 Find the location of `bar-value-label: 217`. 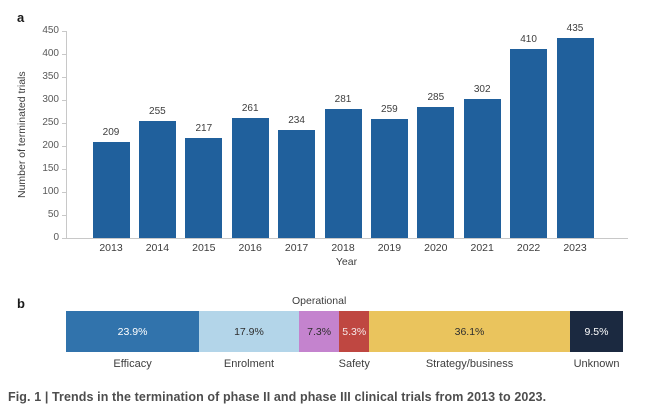

bar-value-label: 217 is located at coordinates (204, 129).